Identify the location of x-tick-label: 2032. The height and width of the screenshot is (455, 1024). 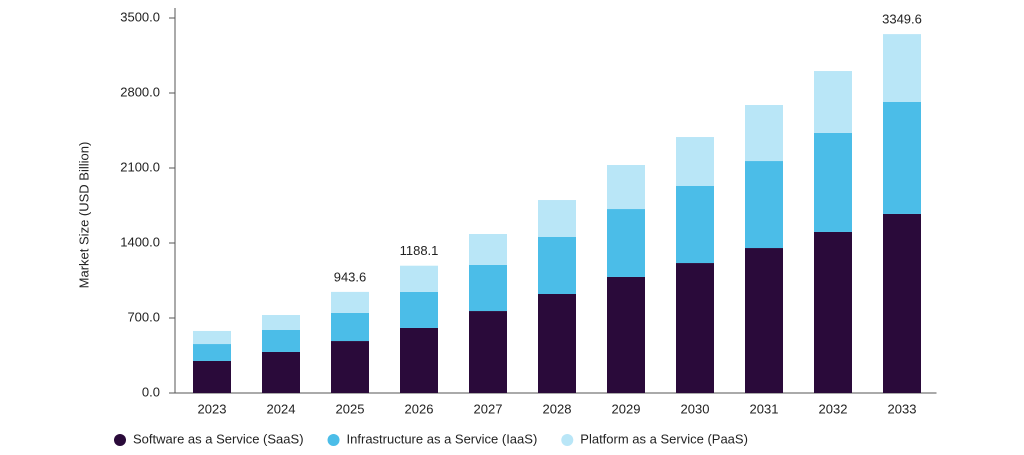
(833, 408).